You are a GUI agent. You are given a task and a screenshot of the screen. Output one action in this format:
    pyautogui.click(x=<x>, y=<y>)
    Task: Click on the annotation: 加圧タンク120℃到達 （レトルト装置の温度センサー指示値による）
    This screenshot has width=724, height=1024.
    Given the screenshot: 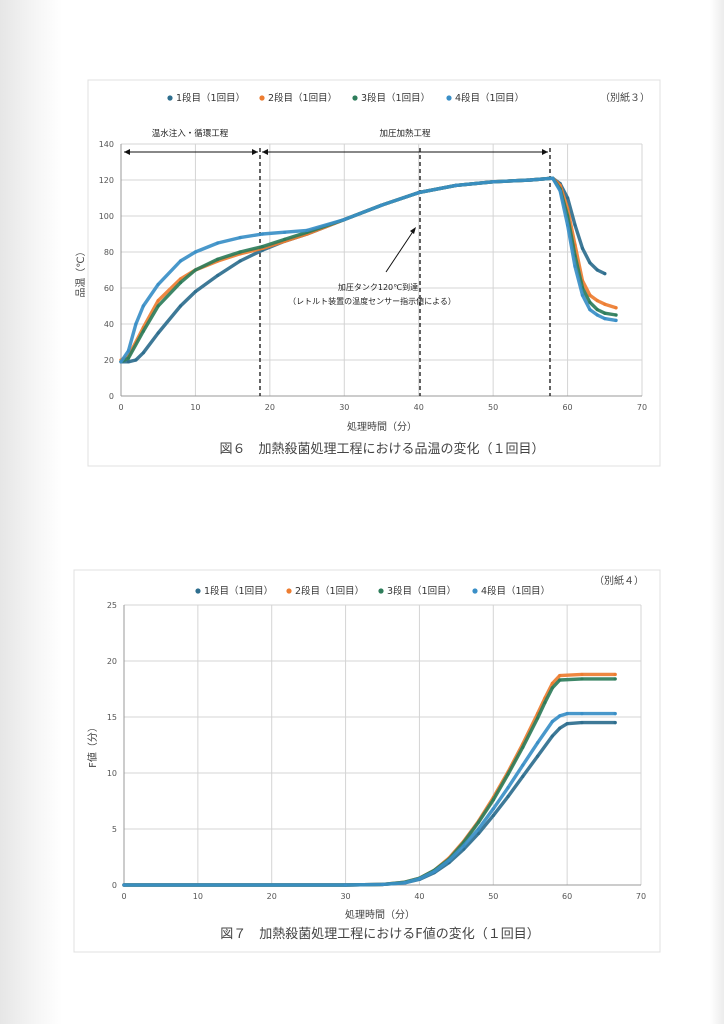 What is the action you would take?
    pyautogui.click(x=372, y=266)
    